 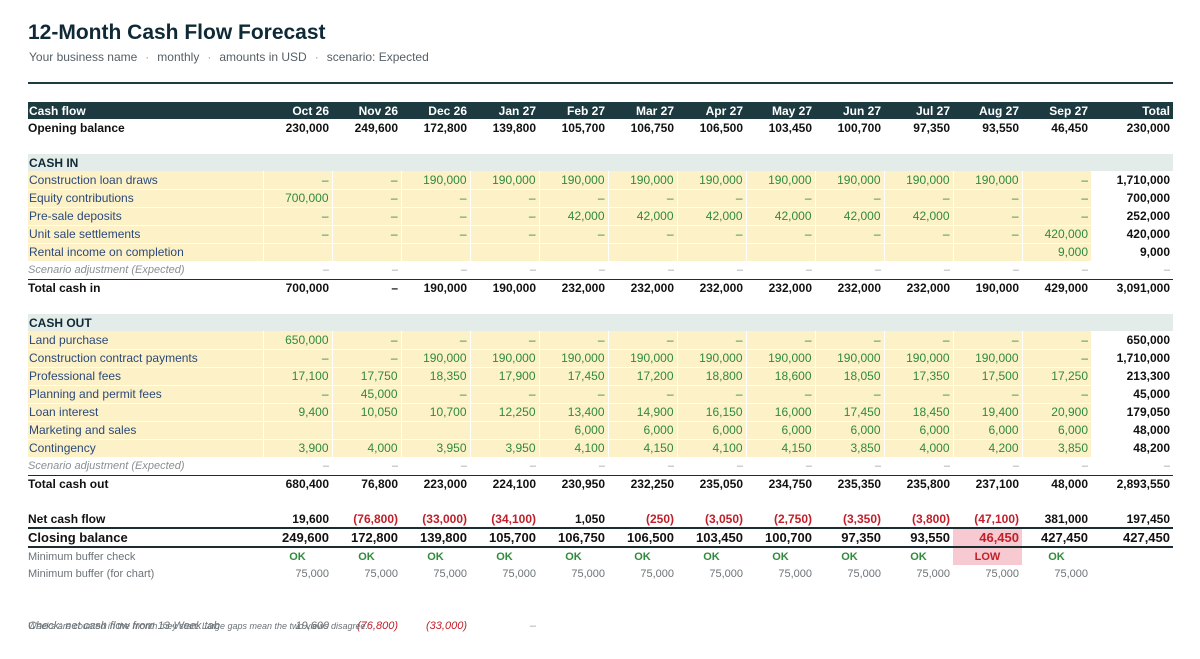 What do you see at coordinates (366, 376) in the screenshot?
I see `input-cell: 17,750` at bounding box center [366, 376].